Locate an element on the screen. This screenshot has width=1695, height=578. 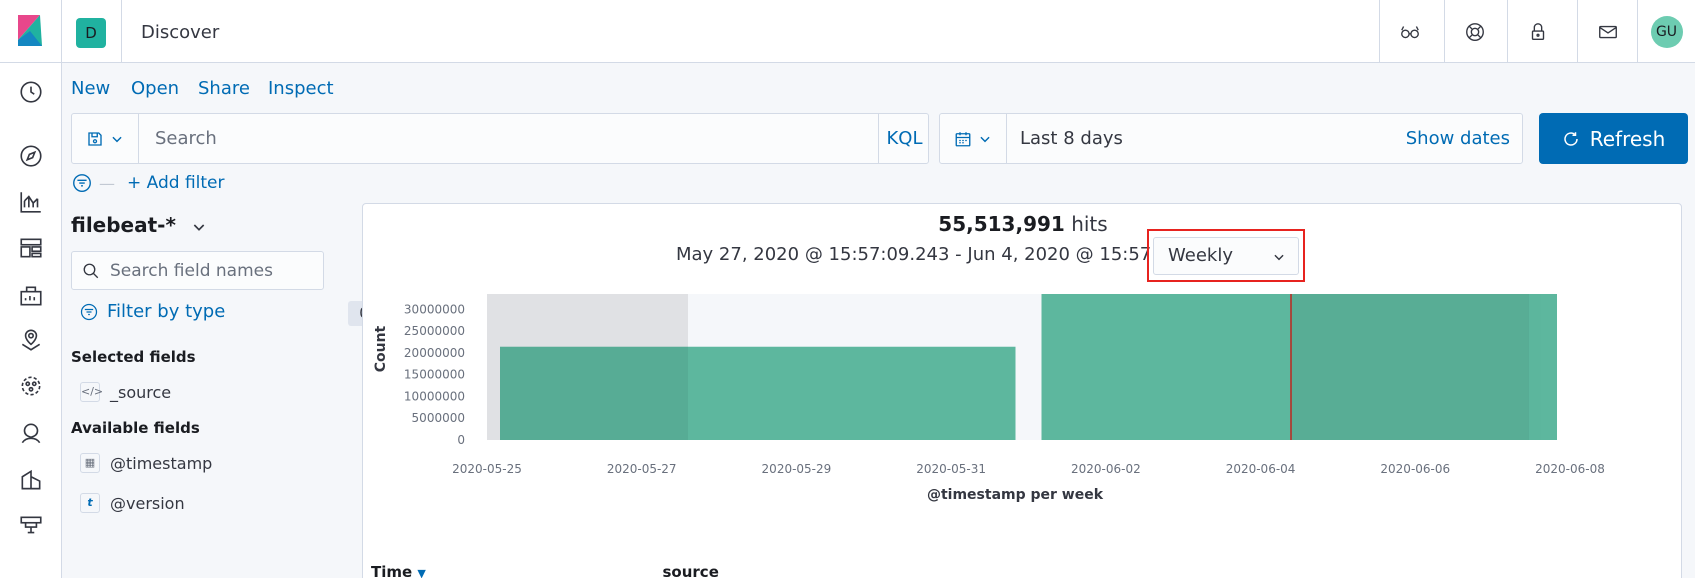
dashboard-icon is located at coordinates (31, 248).